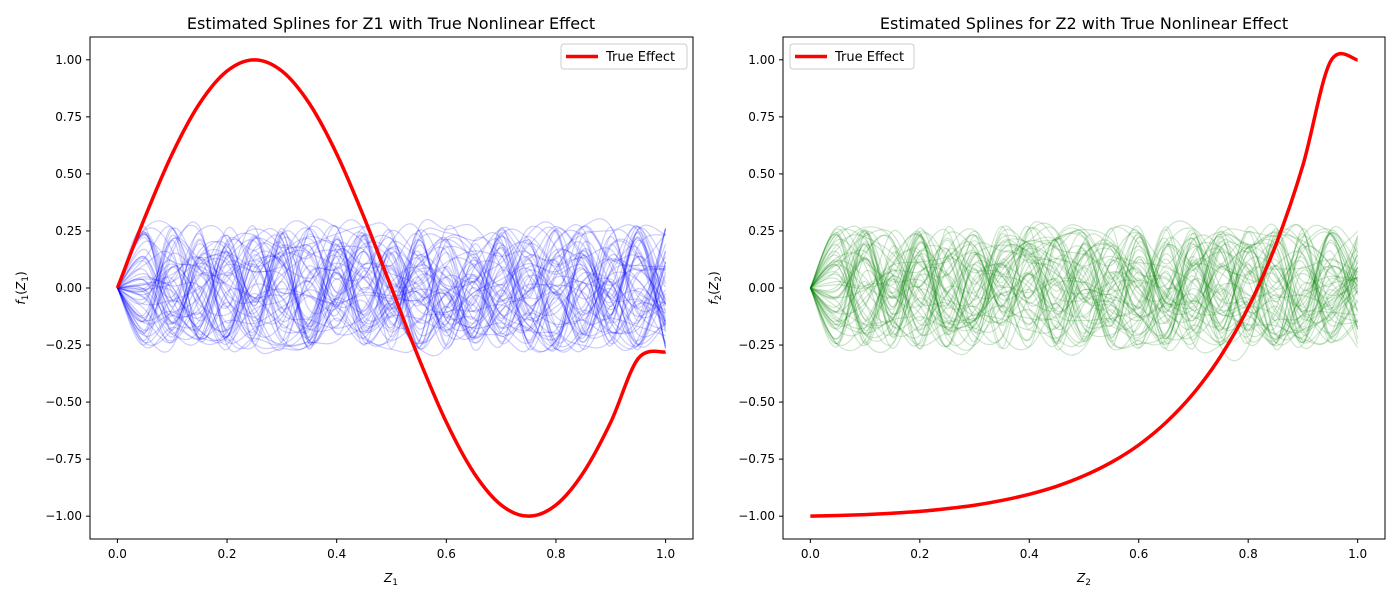 The width and height of the screenshot is (1400, 600). I want to click on x-axis-label: Z1, so click(390, 579).